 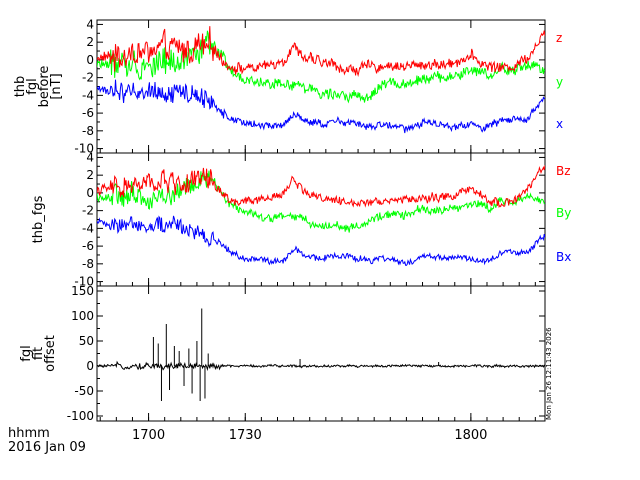 What do you see at coordinates (82, 316) in the screenshot?
I see `y-tick-label: 100` at bounding box center [82, 316].